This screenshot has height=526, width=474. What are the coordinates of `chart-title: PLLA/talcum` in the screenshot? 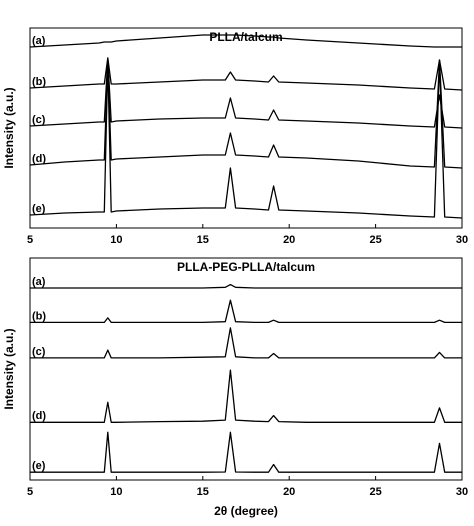 It's located at (245, 37).